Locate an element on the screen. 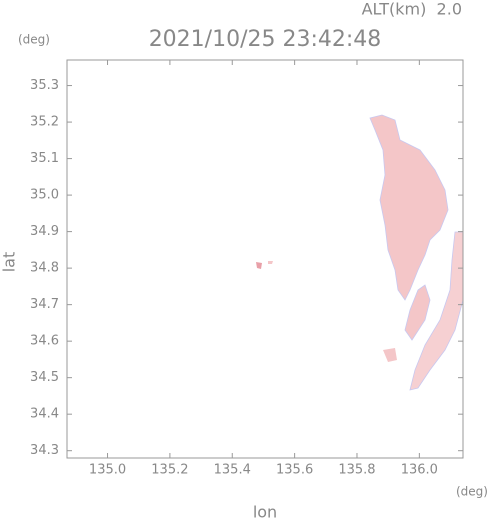 This screenshot has width=491, height=521. x-tick-label: 135.4 is located at coordinates (232, 470).